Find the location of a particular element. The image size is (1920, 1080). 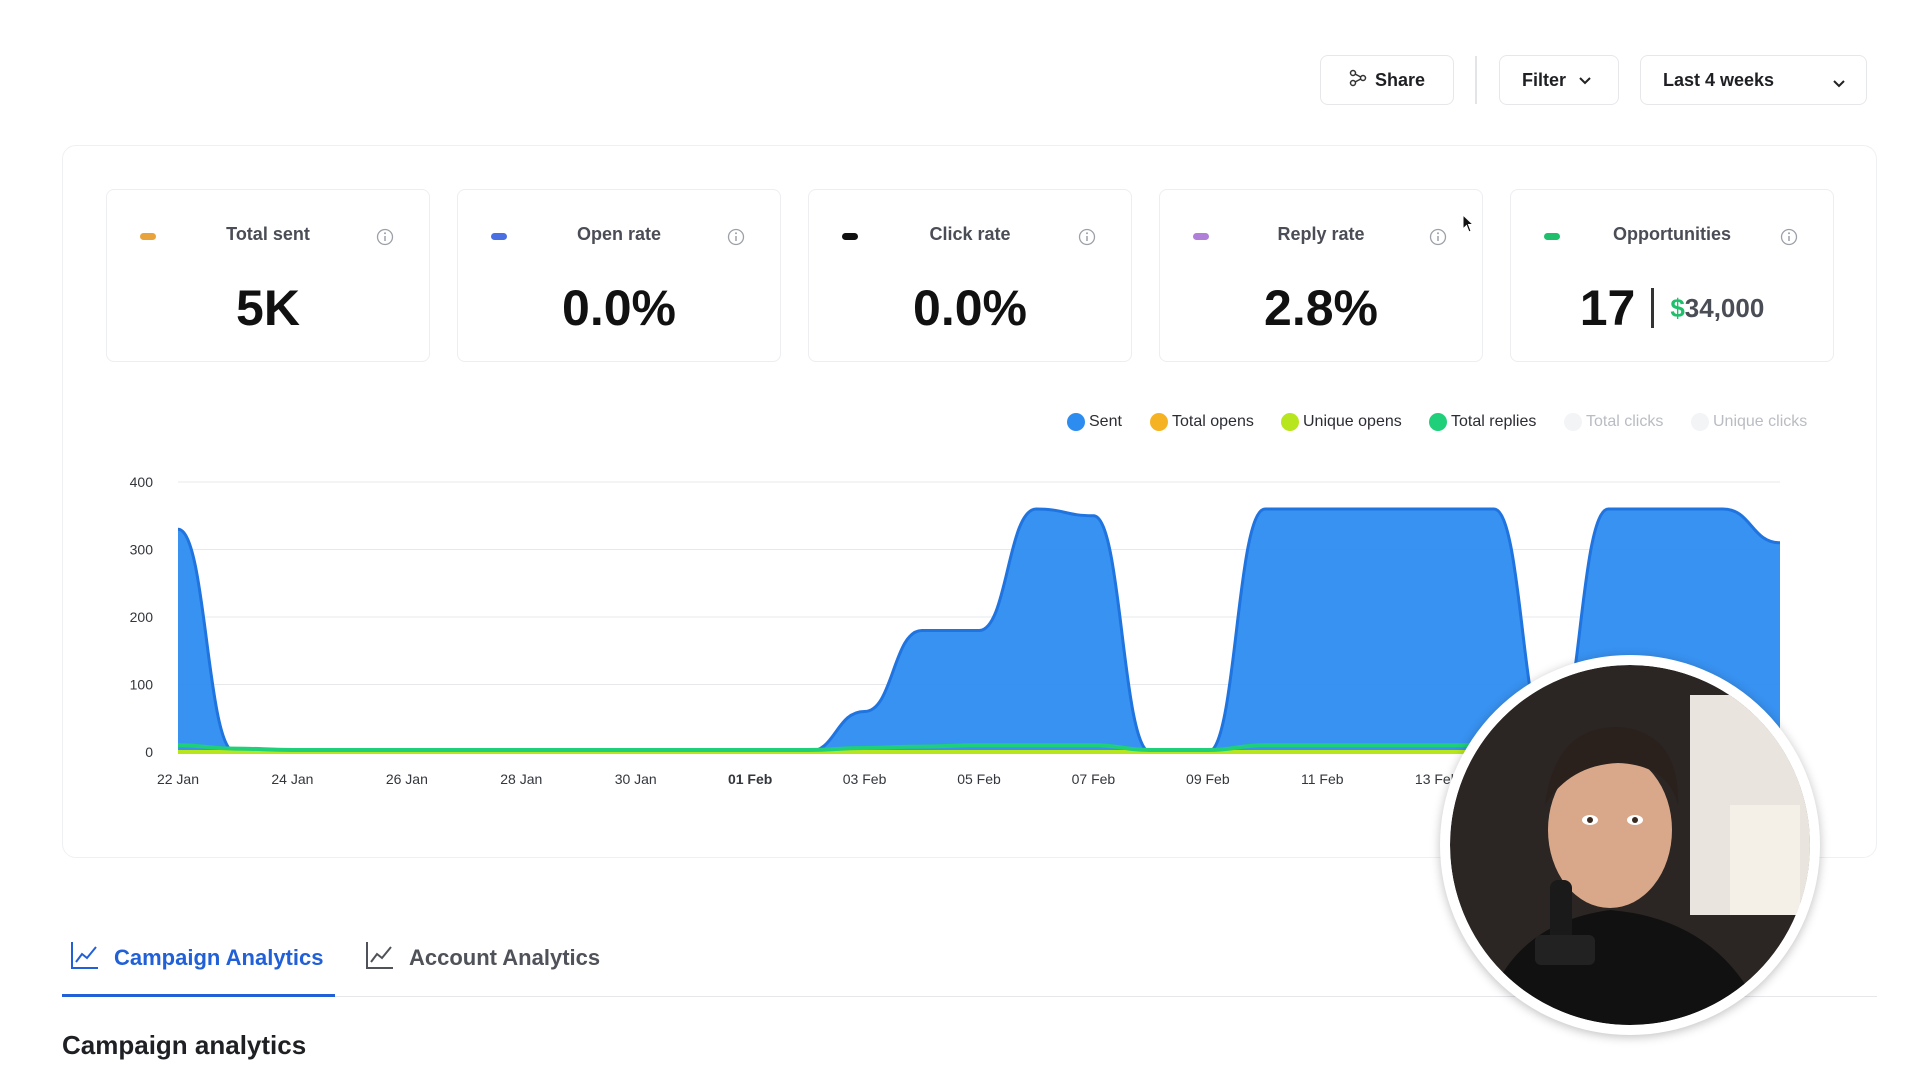

y-tick-label: 400 is located at coordinates (142, 482).